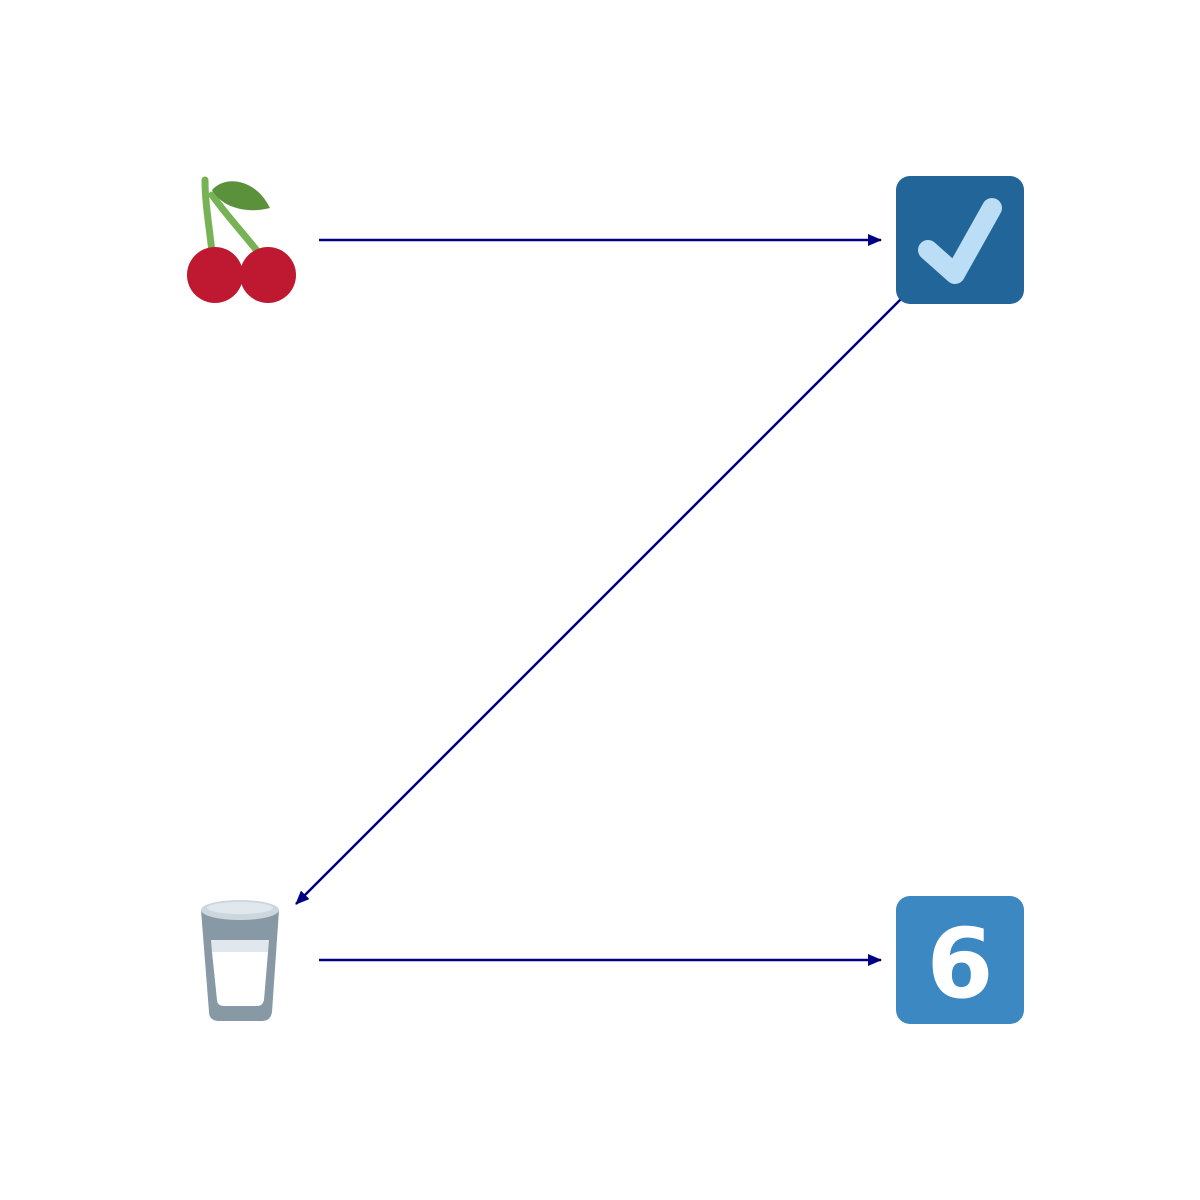 This screenshot has width=1200, height=1200. I want to click on glass-of-milk-icon, so click(240, 960).